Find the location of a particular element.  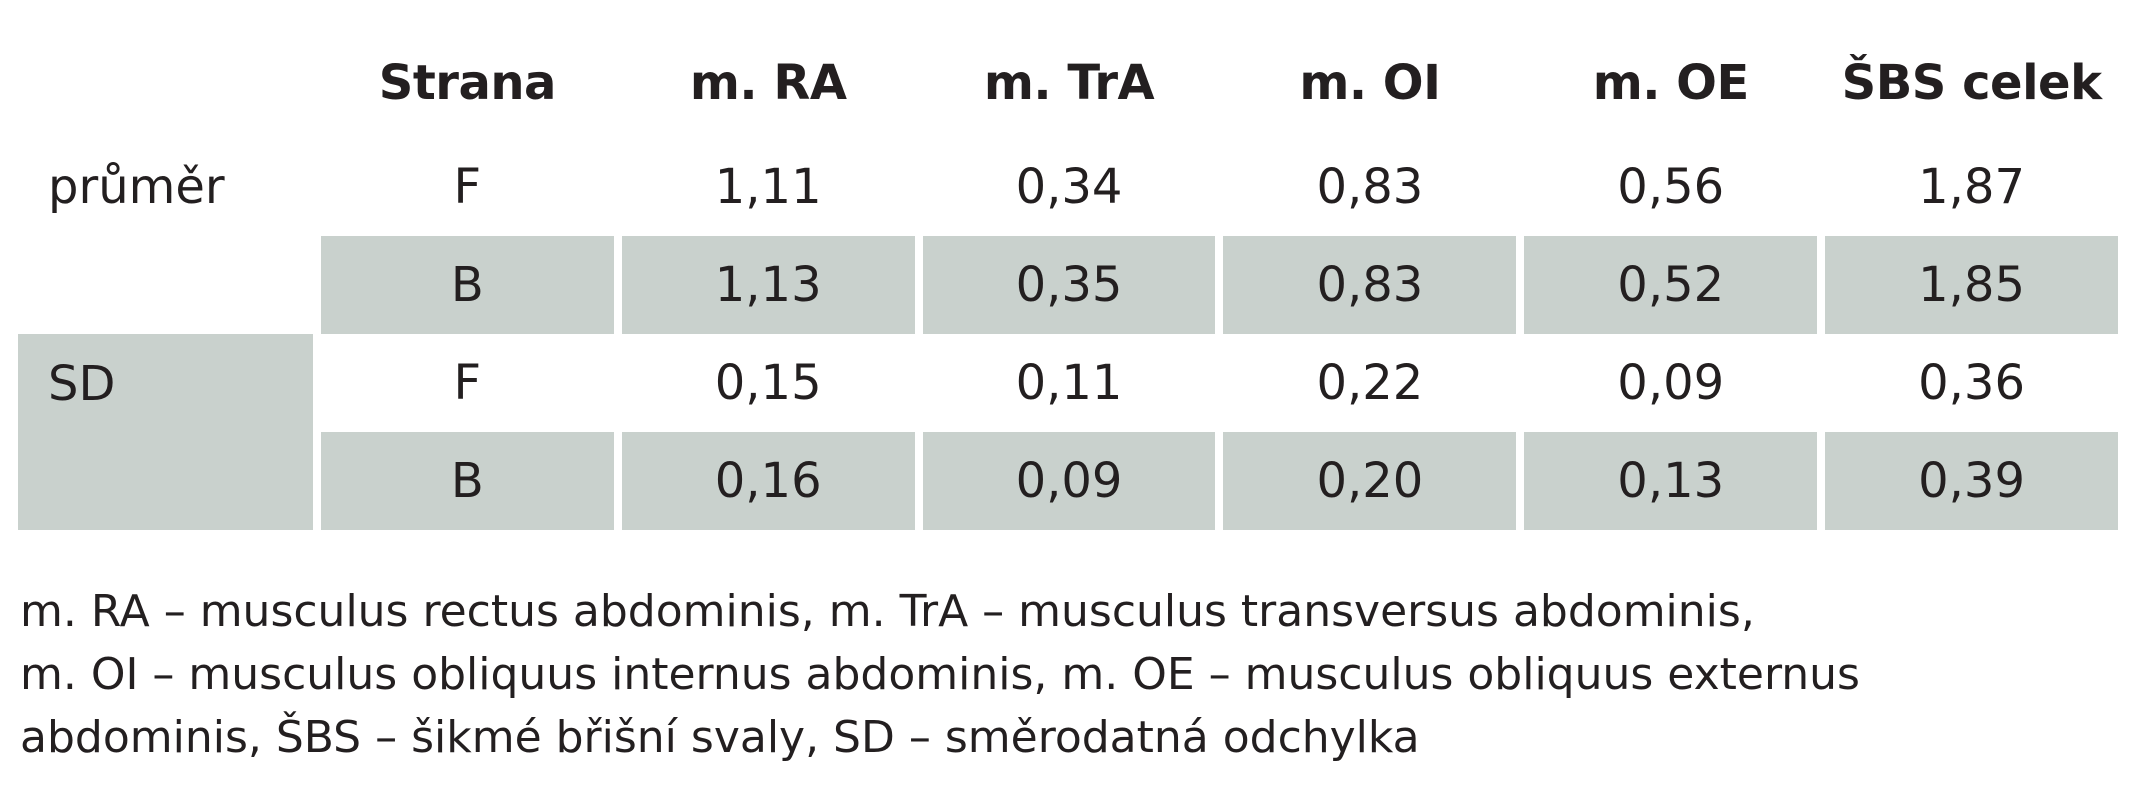

row-group-label-sd: SD is located at coordinates (165, 432).